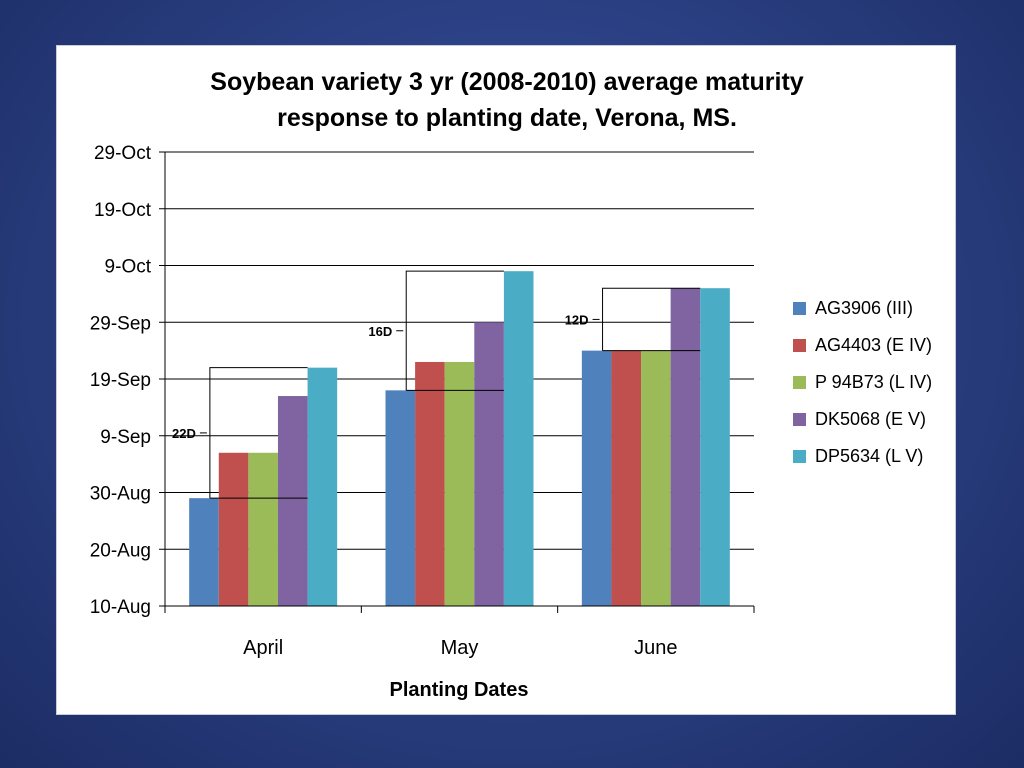 The height and width of the screenshot is (768, 1024). Describe the element at coordinates (459, 690) in the screenshot. I see `x-axis-title: Planting Dates` at that location.